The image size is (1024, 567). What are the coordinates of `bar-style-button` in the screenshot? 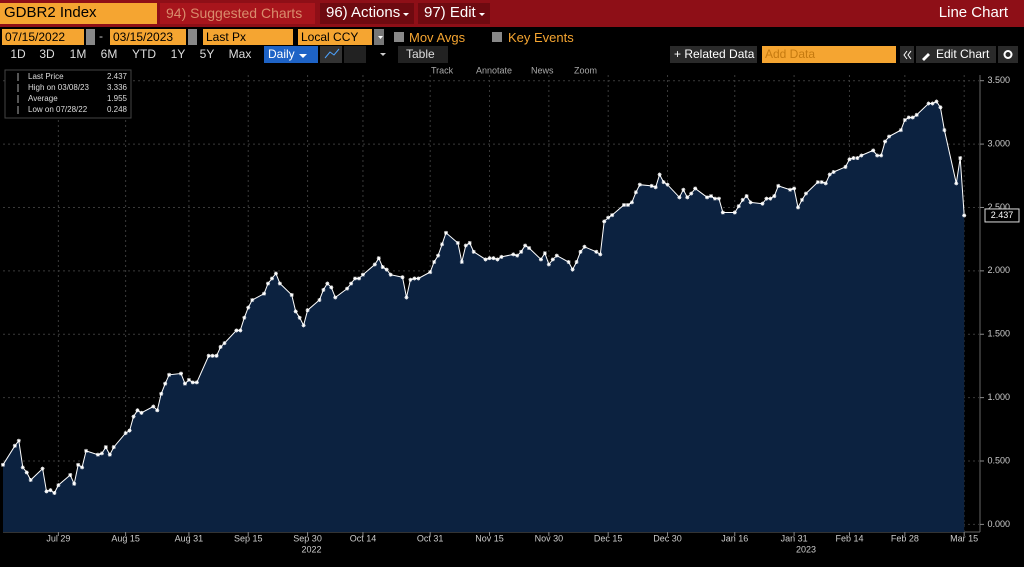 It's located at (355, 54).